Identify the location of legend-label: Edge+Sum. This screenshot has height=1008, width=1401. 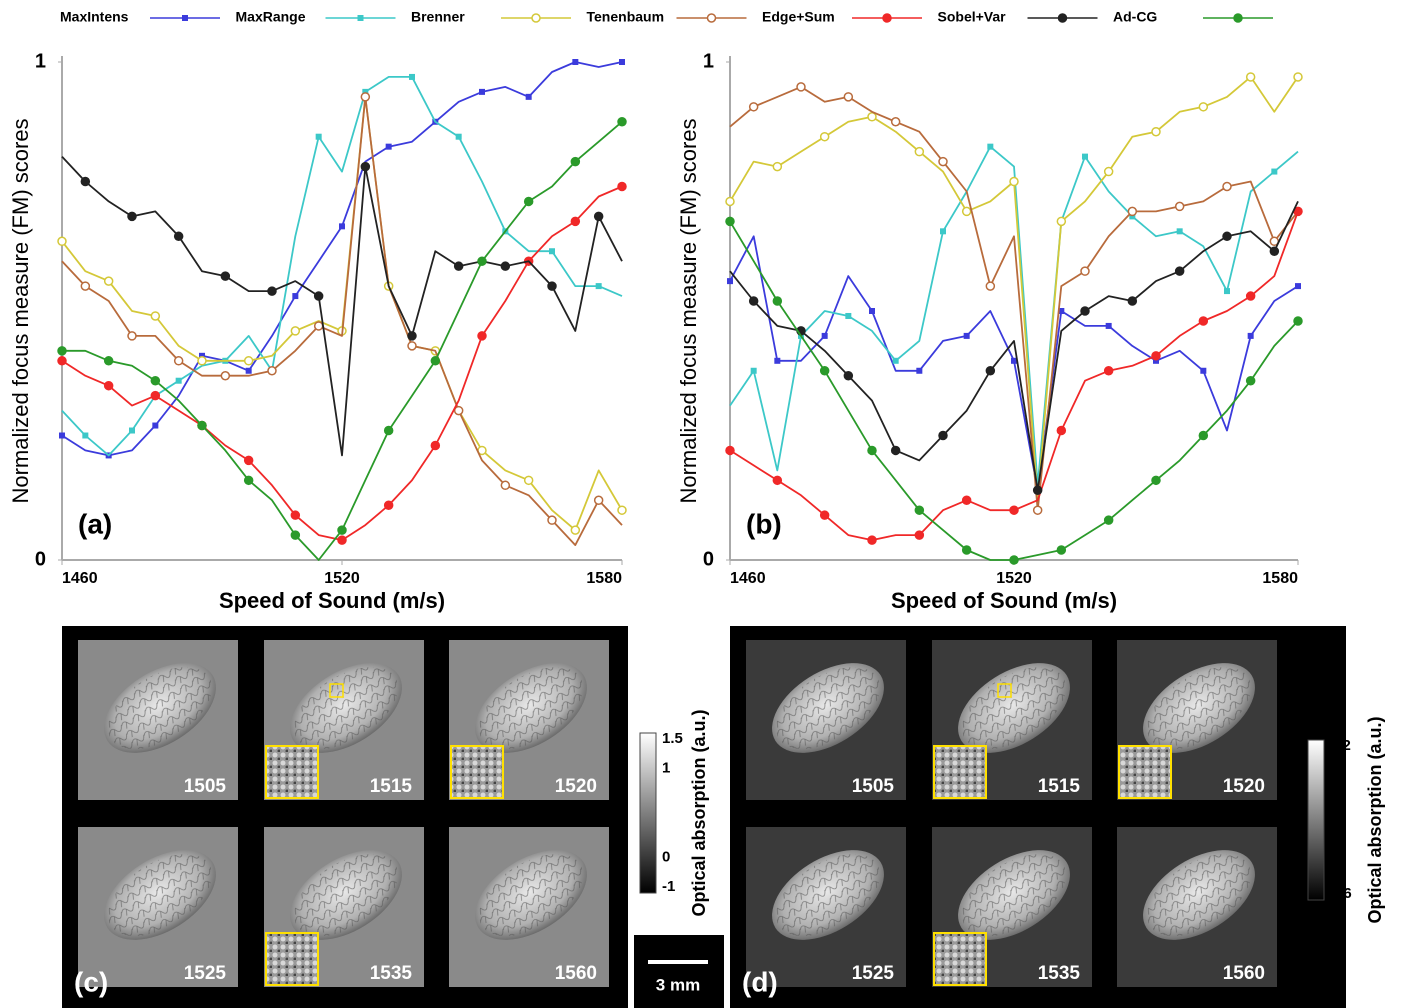
(798, 17).